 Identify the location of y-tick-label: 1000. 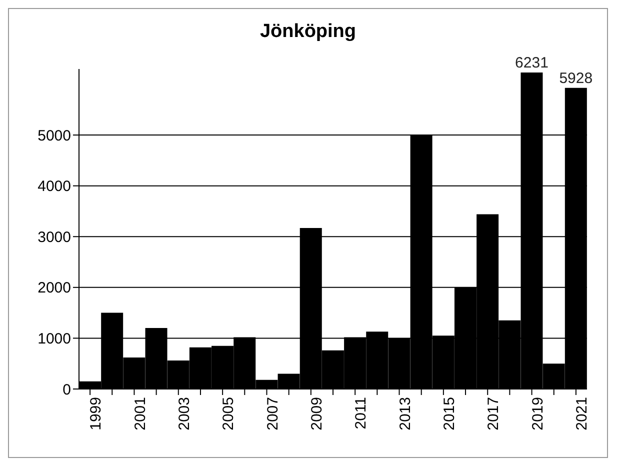
(54, 339).